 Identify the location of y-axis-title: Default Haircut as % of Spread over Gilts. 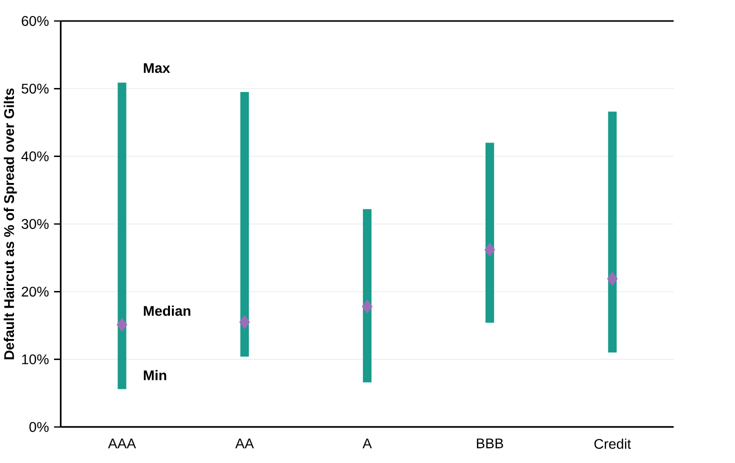
(10, 224).